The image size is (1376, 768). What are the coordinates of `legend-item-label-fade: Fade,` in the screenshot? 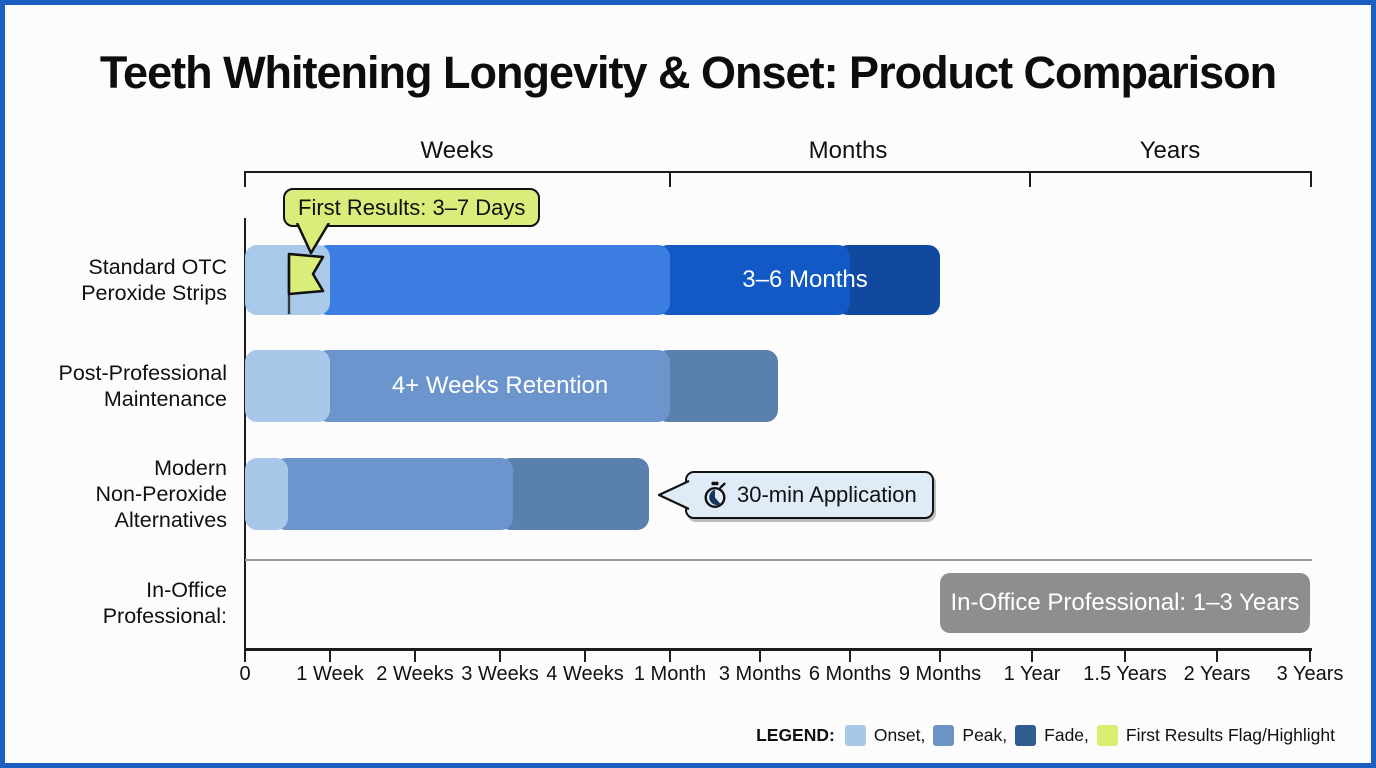 It's located at (1066, 735).